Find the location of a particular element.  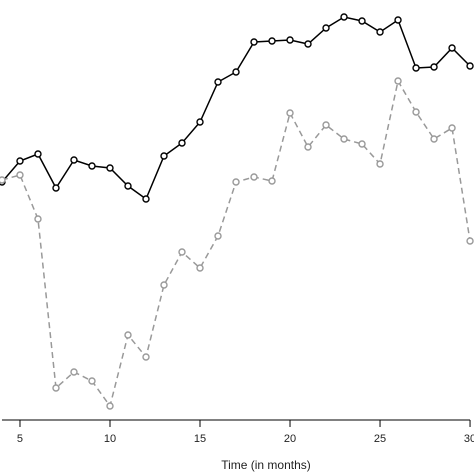

x-tick-label: 5 is located at coordinates (20, 439).